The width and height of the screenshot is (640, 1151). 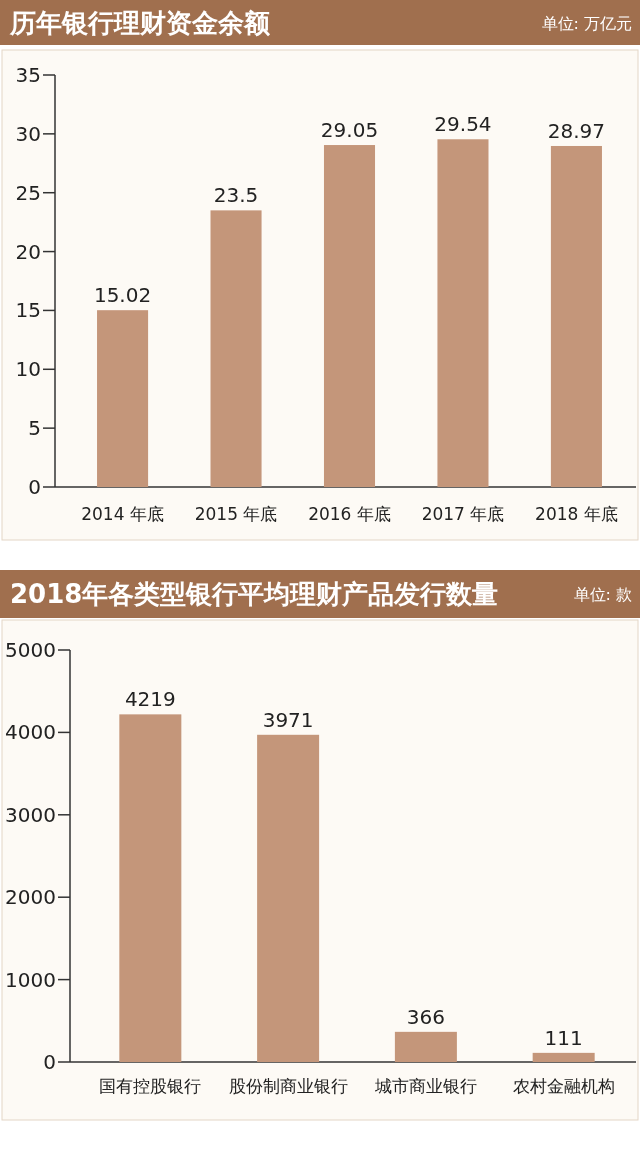 I want to click on y-tick-label: 4000, so click(x=30, y=732).